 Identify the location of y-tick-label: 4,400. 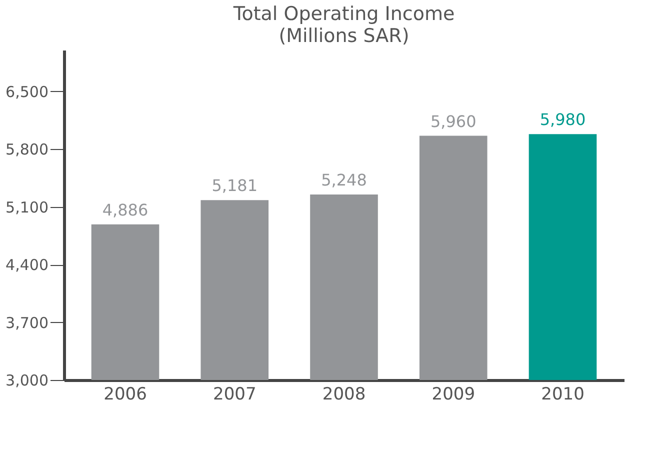
(27, 265).